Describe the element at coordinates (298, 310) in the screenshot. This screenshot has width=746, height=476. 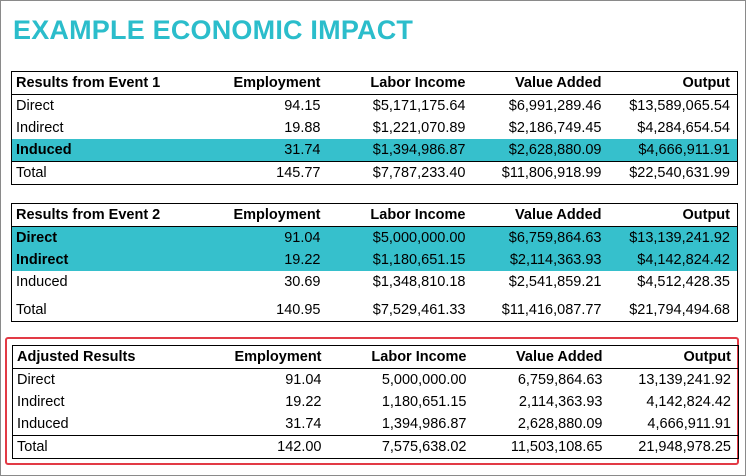
I see `cell: 140.95` at that location.